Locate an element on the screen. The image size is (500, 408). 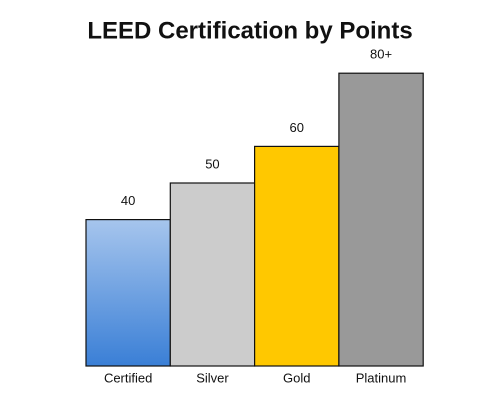
x-tick-label: Gold is located at coordinates (296, 377).